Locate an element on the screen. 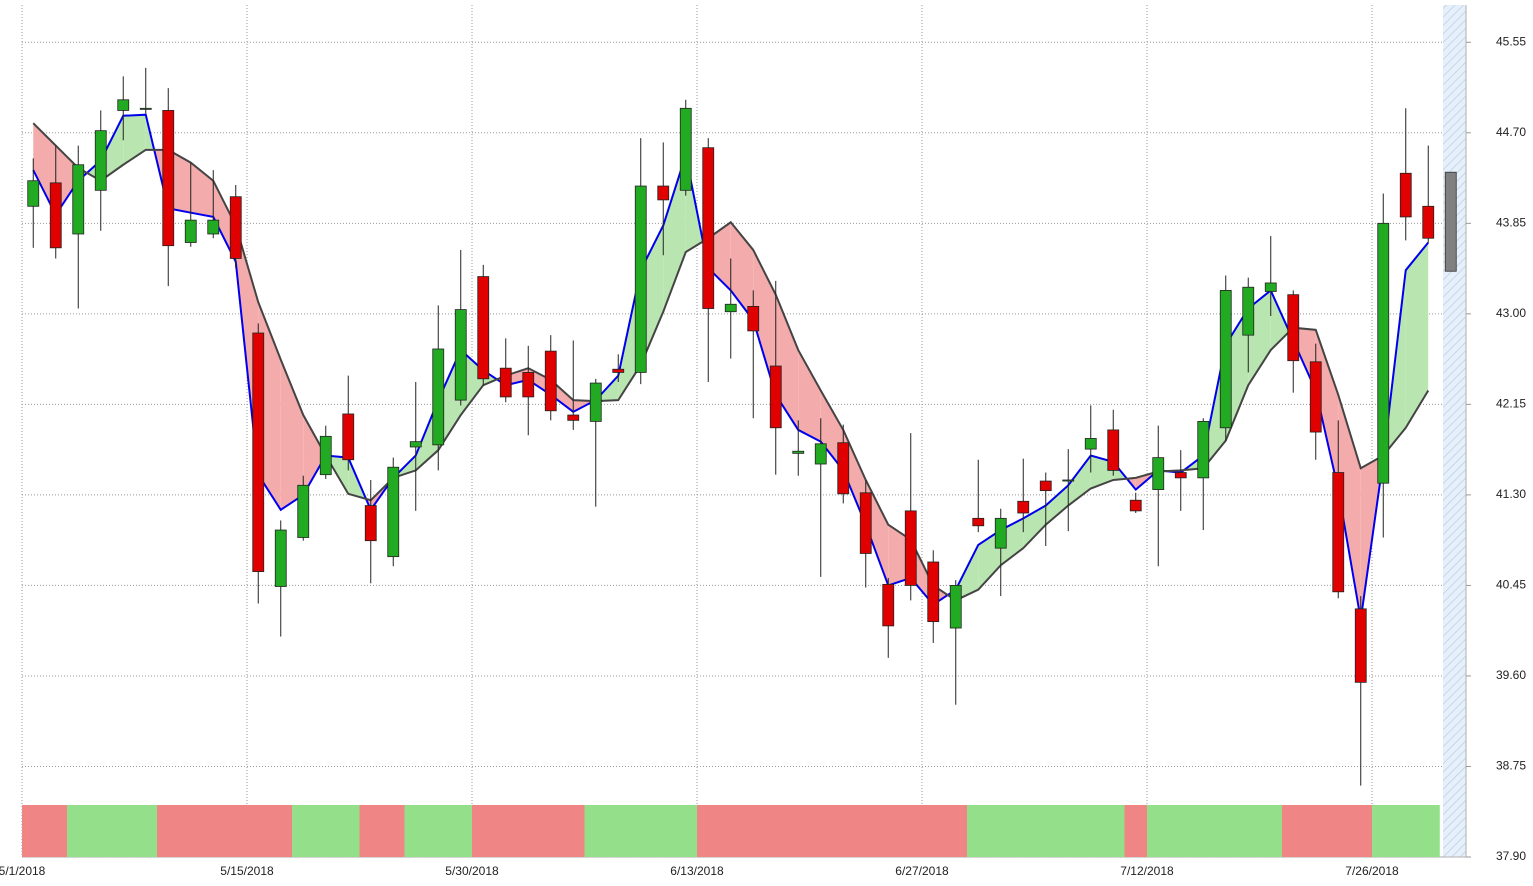  y-tick-label: 41.30 is located at coordinates (1511, 494).